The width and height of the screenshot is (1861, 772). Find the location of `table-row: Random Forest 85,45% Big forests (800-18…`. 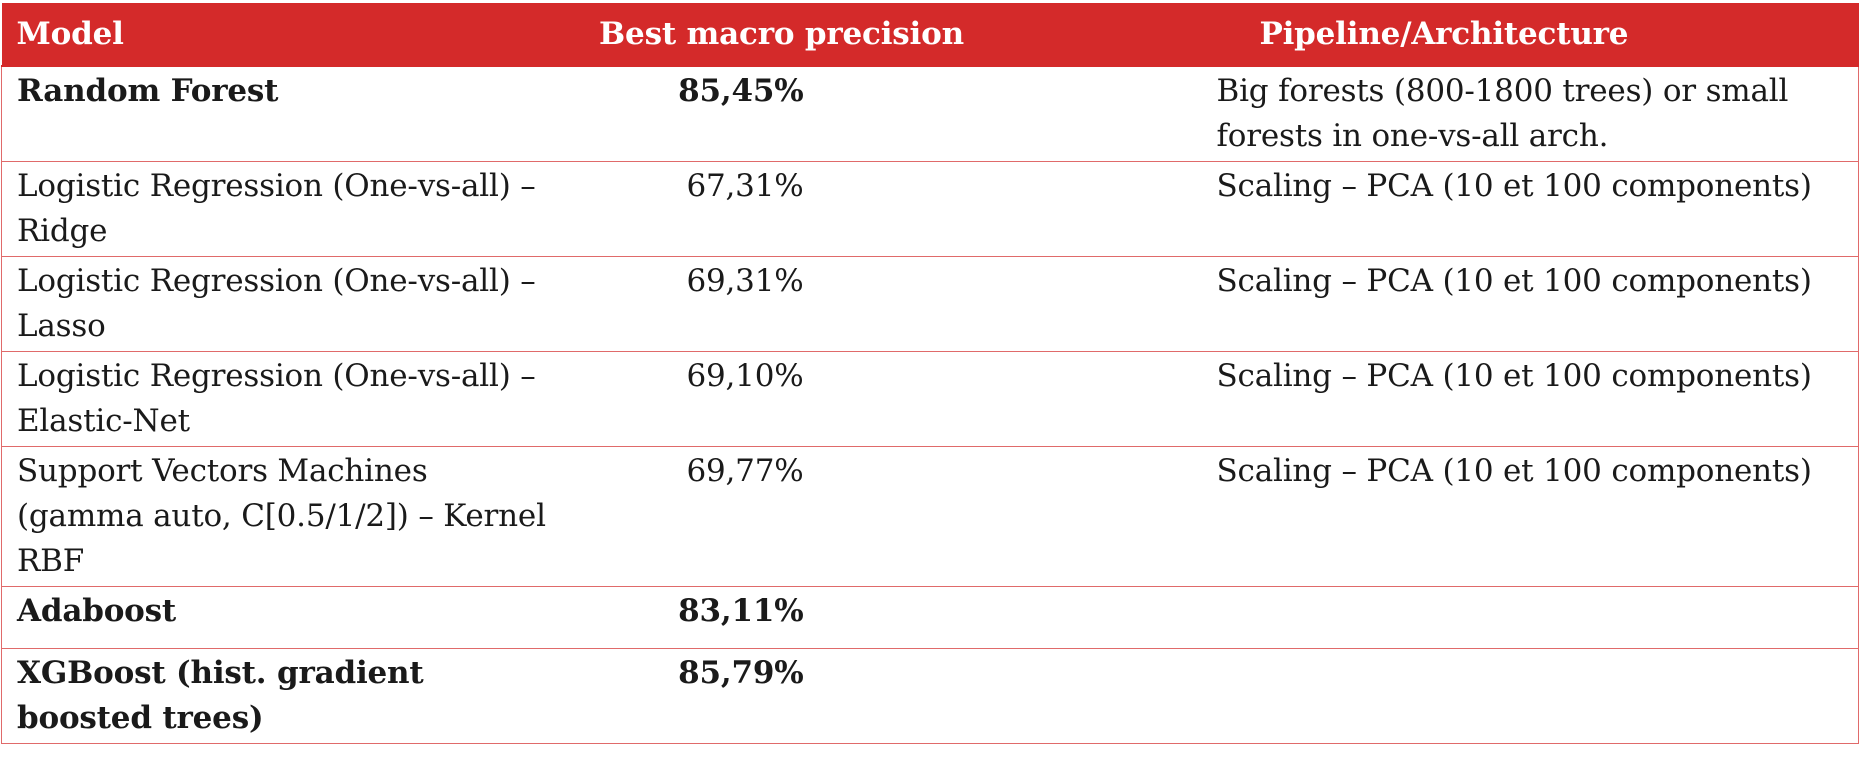

table-row: Random Forest 85,45% Big forests (800-18… is located at coordinates (930, 114).